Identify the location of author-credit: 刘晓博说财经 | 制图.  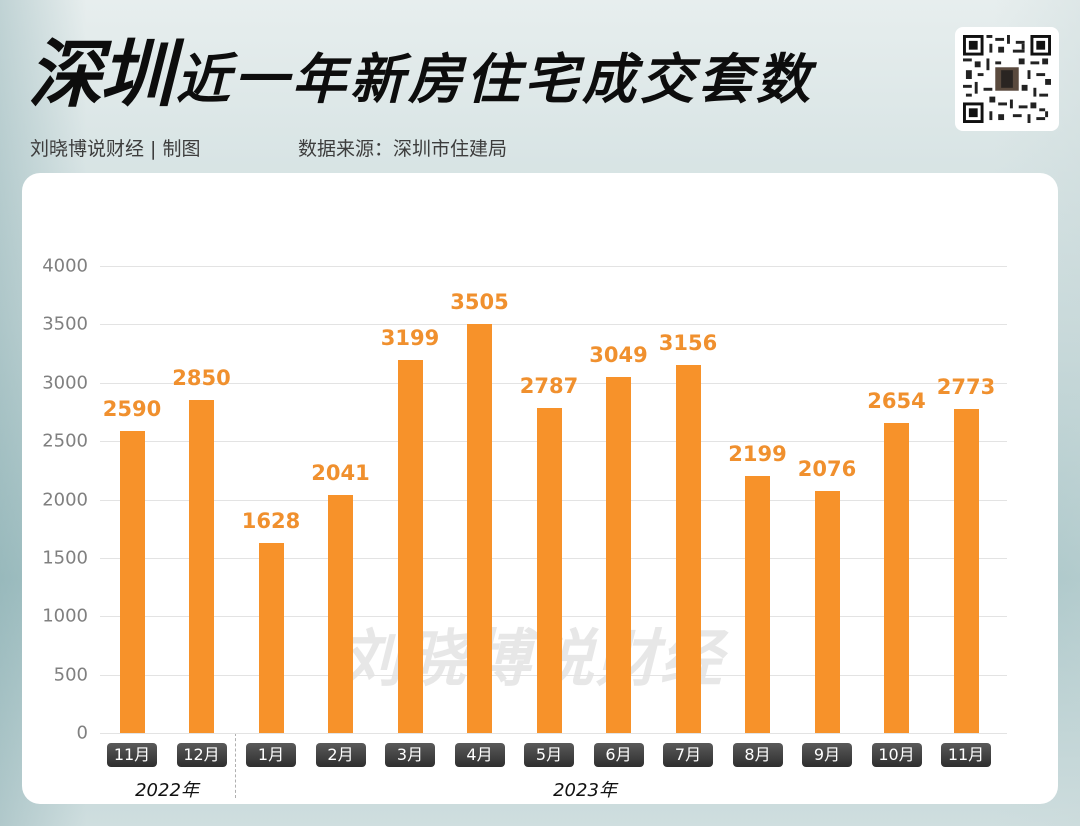
(115, 149).